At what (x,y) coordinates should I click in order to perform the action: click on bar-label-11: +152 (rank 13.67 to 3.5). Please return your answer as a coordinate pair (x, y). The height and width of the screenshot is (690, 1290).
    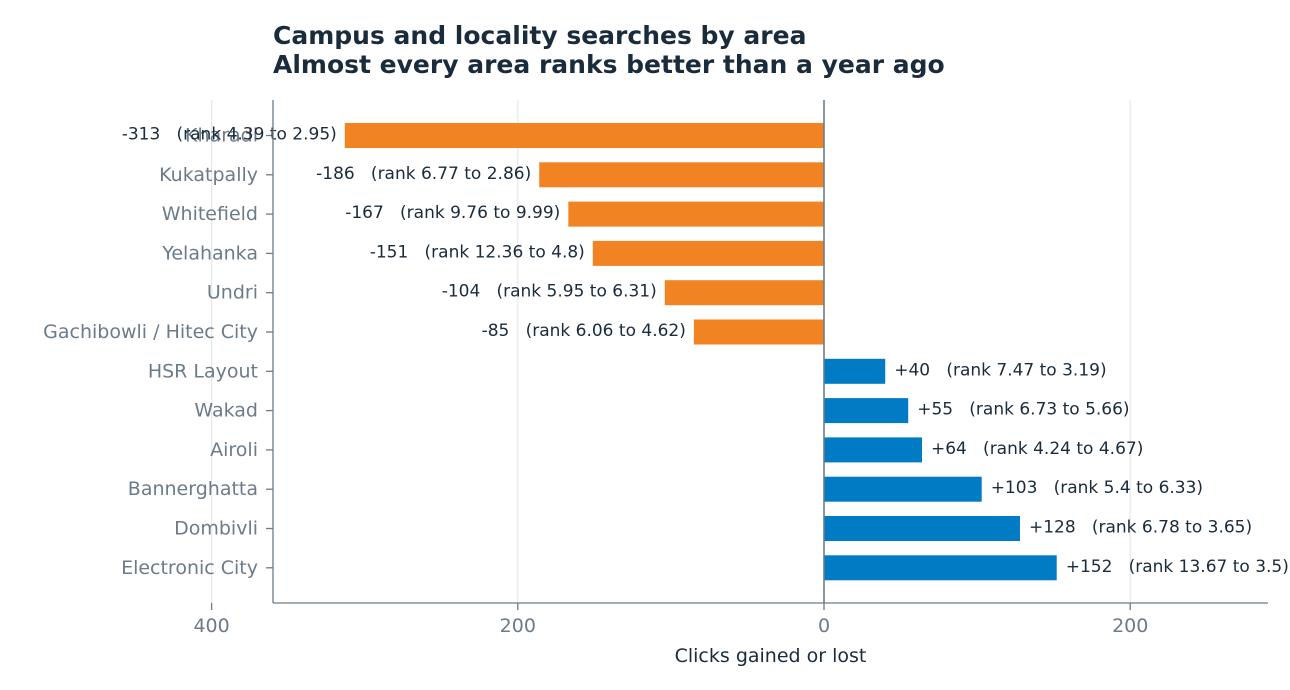
    Looking at the image, I should click on (1177, 567).